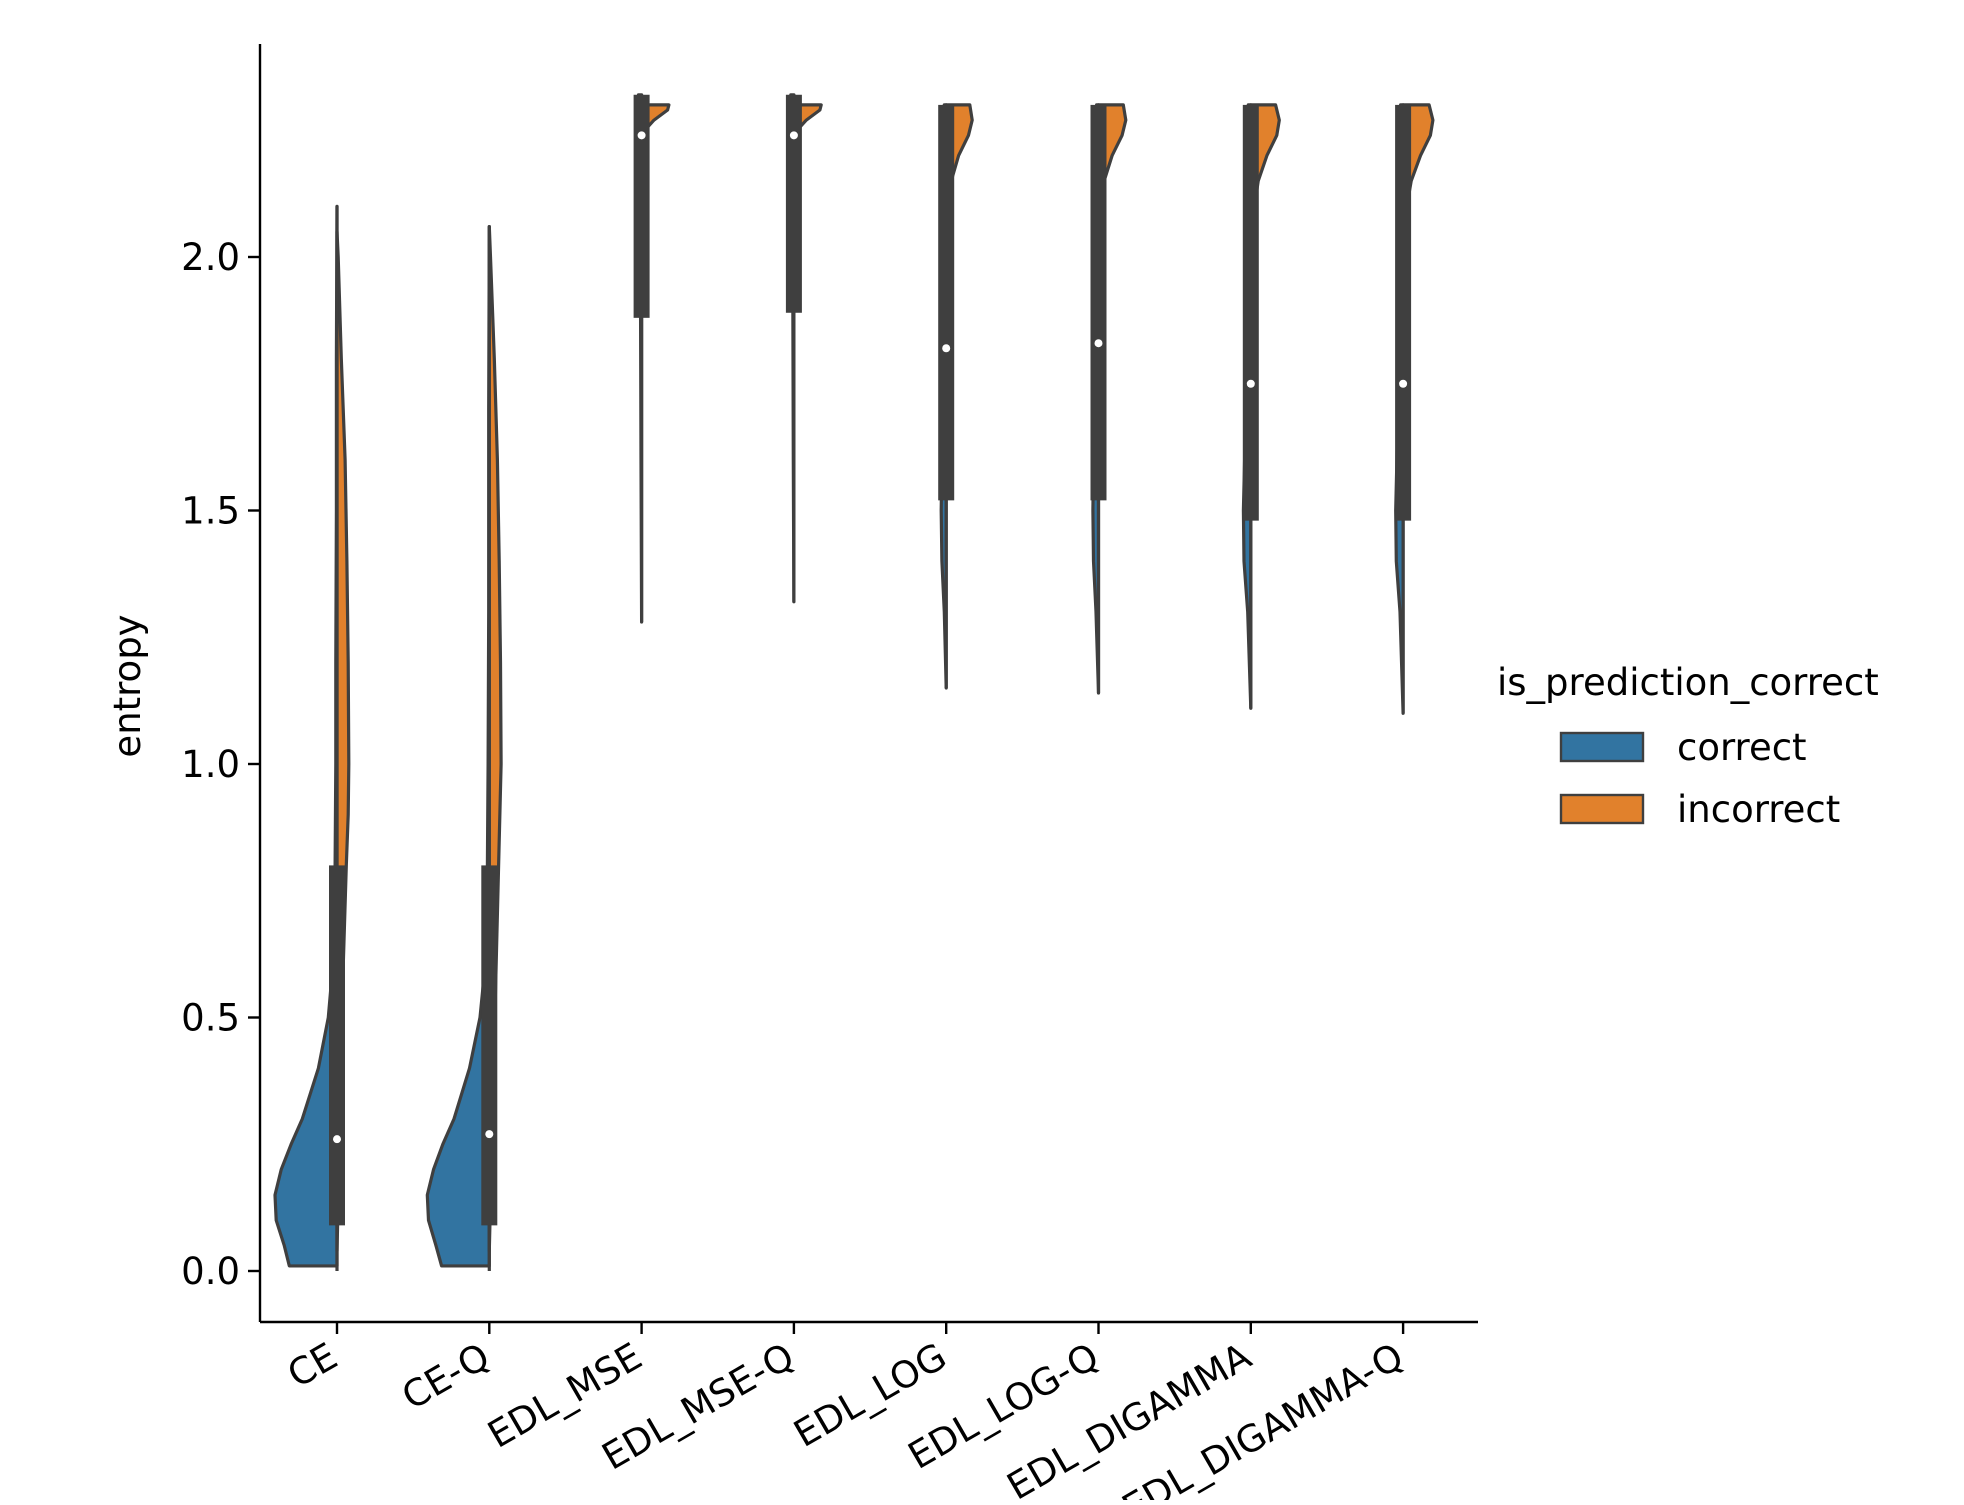  I want to click on x-tick-label: CE, so click(312, 1366).